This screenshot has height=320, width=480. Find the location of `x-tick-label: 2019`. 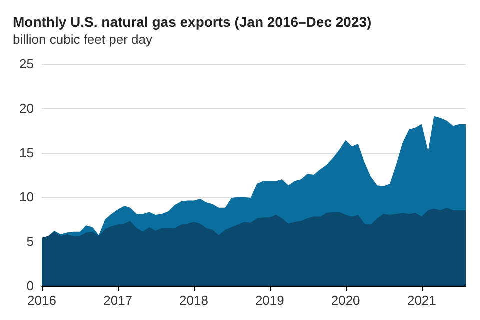

x-tick-label: 2019 is located at coordinates (269, 300).